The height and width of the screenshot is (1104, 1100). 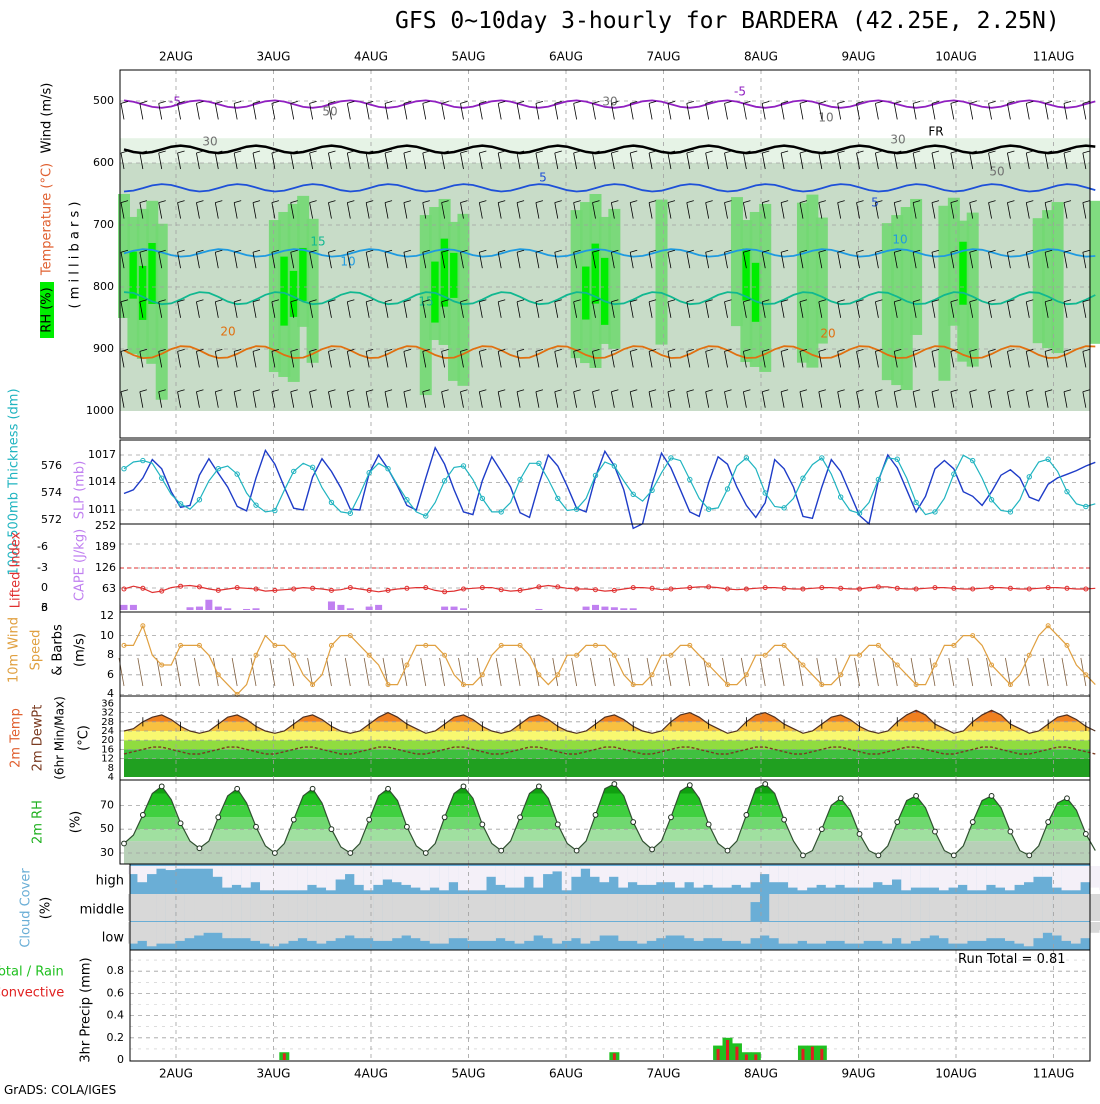 What do you see at coordinates (607, 823) in the screenshot?
I see `rh-band` at bounding box center [607, 823].